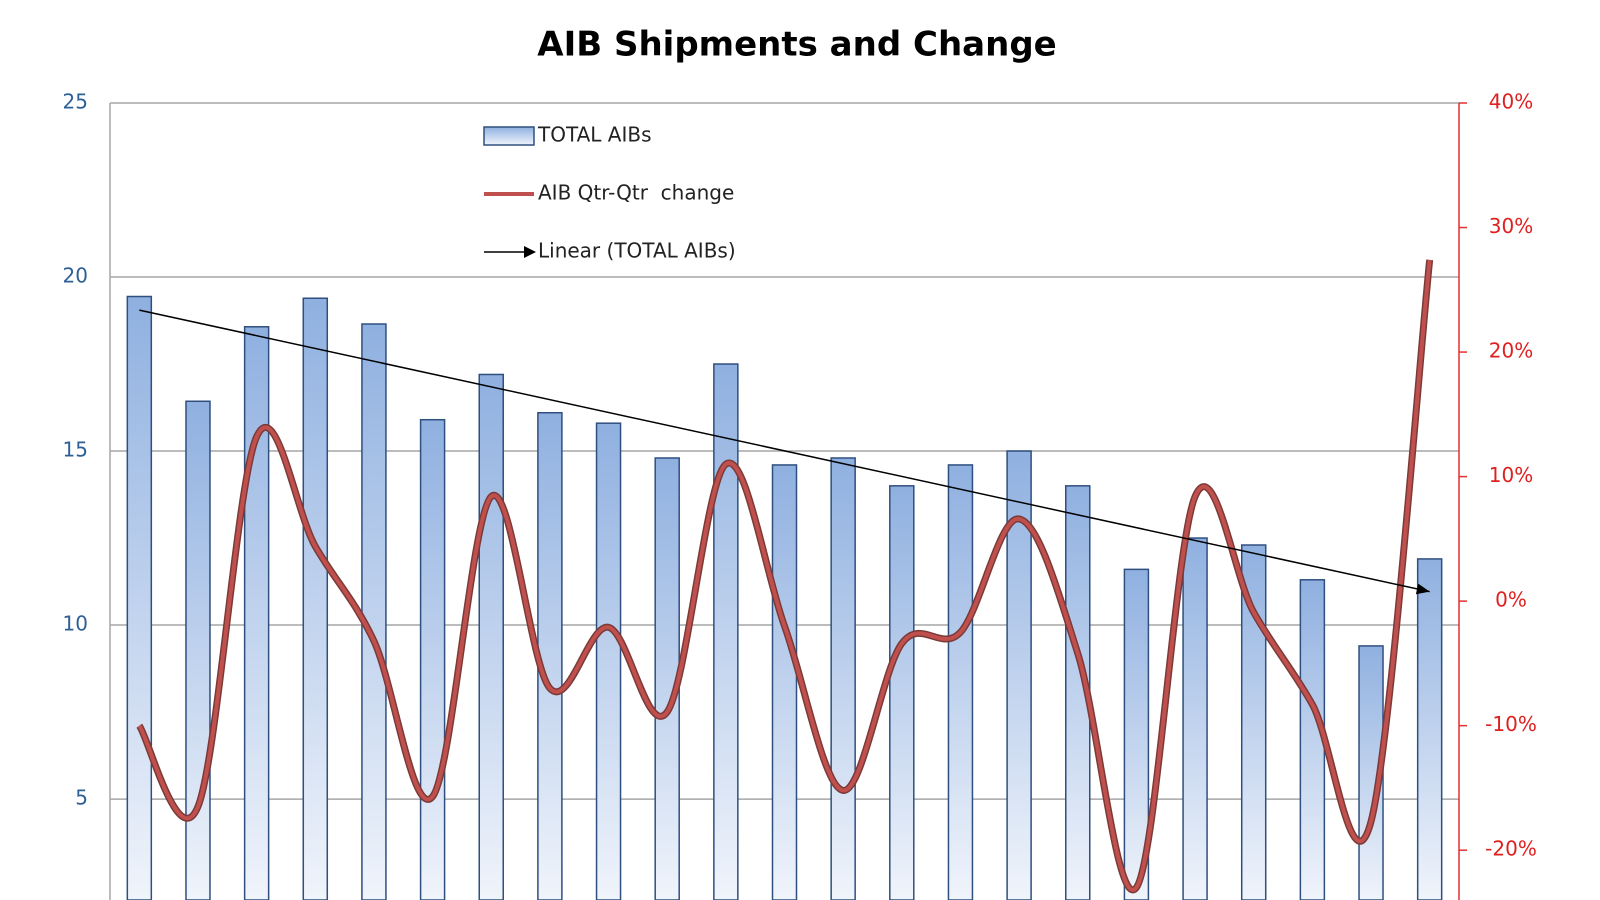 The width and height of the screenshot is (1600, 900). I want to click on y-tick-label: 25, so click(75, 102).